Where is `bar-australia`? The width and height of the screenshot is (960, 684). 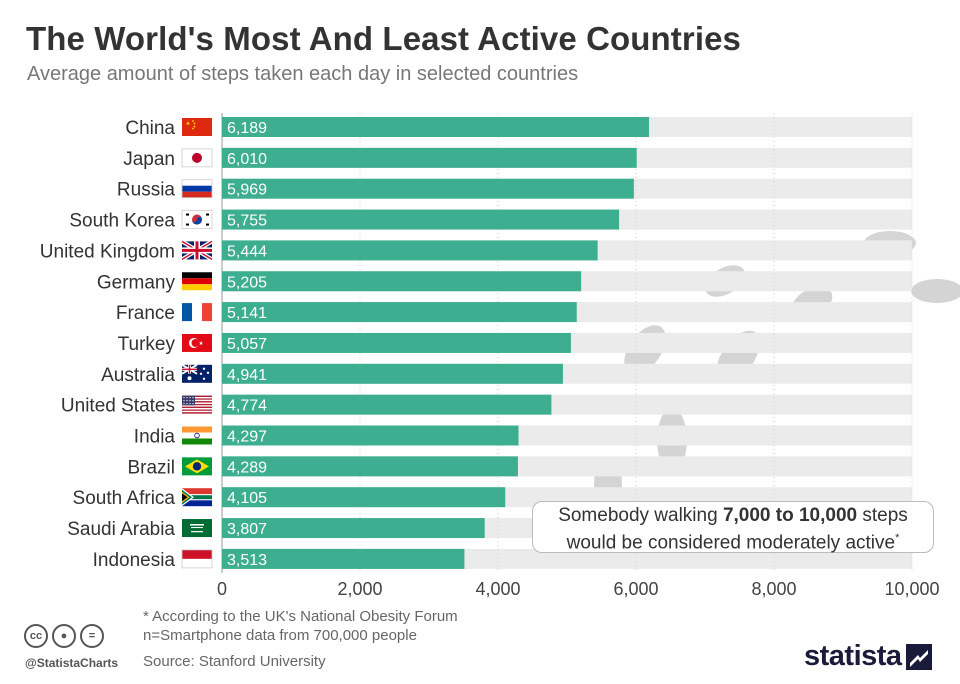
bar-australia is located at coordinates (392, 373).